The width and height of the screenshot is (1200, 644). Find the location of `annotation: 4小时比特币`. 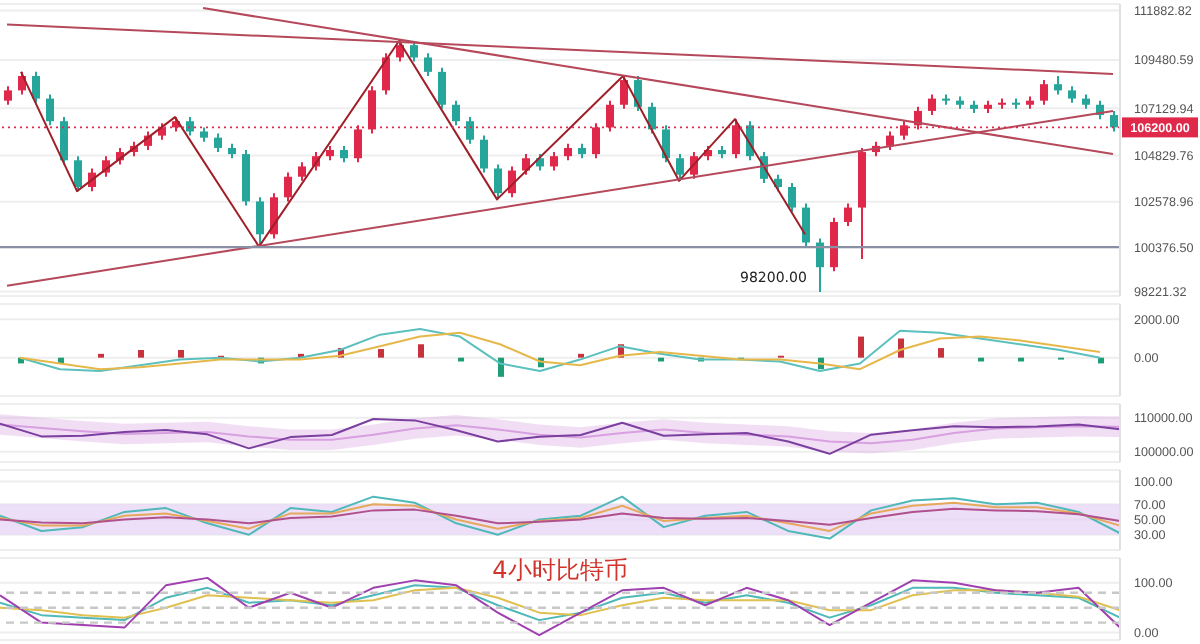

annotation: 4小时比特币 is located at coordinates (560, 570).